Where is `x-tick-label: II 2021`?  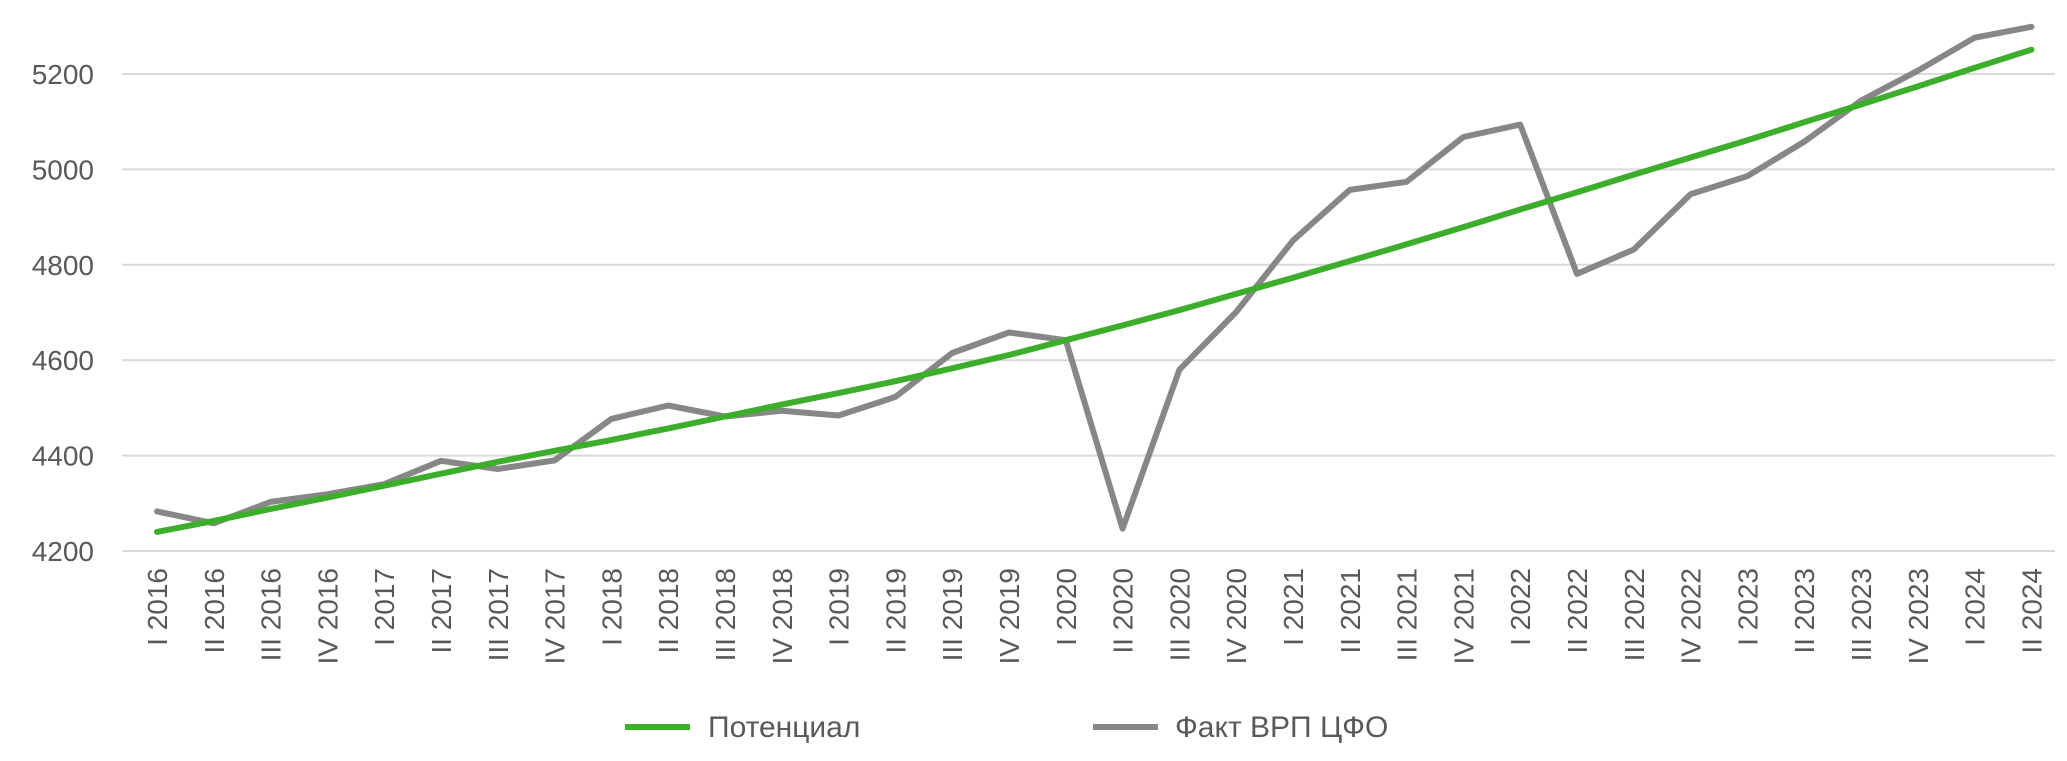
x-tick-label: II 2021 is located at coordinates (1350, 611).